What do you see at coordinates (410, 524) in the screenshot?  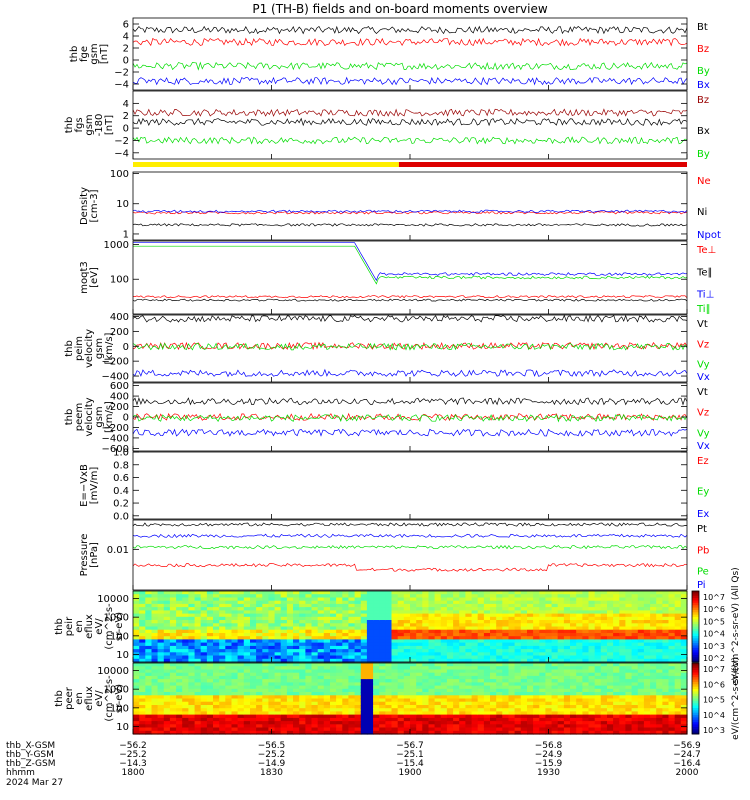 I see `series-line-Pt` at bounding box center [410, 524].